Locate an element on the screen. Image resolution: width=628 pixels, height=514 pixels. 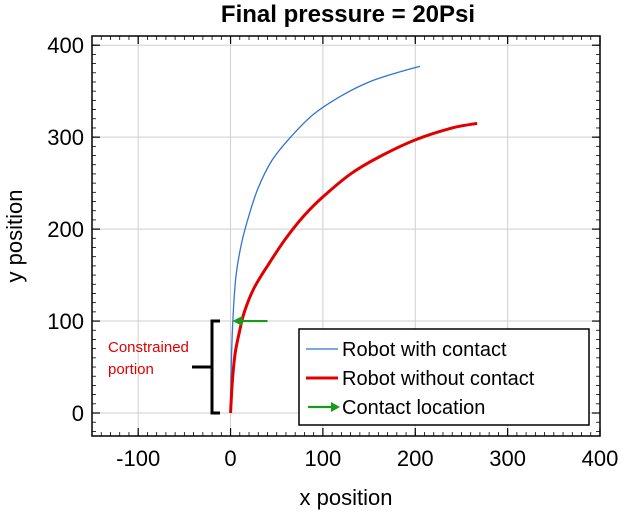
x-tick-label: 400 is located at coordinates (600, 458).